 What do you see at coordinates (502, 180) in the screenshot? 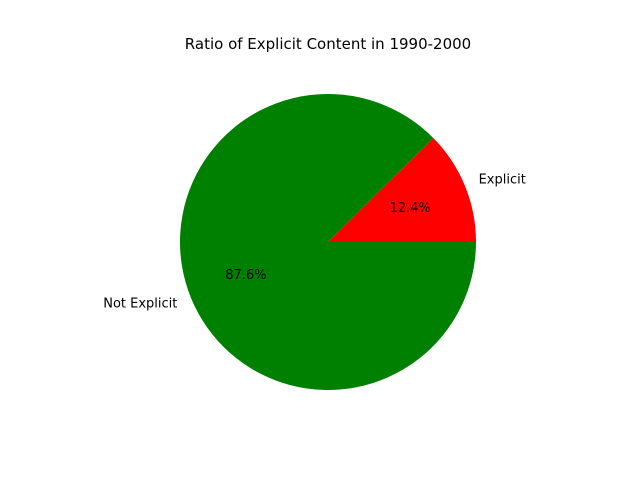
I see `slice-label-explicit: Explicit` at bounding box center [502, 180].